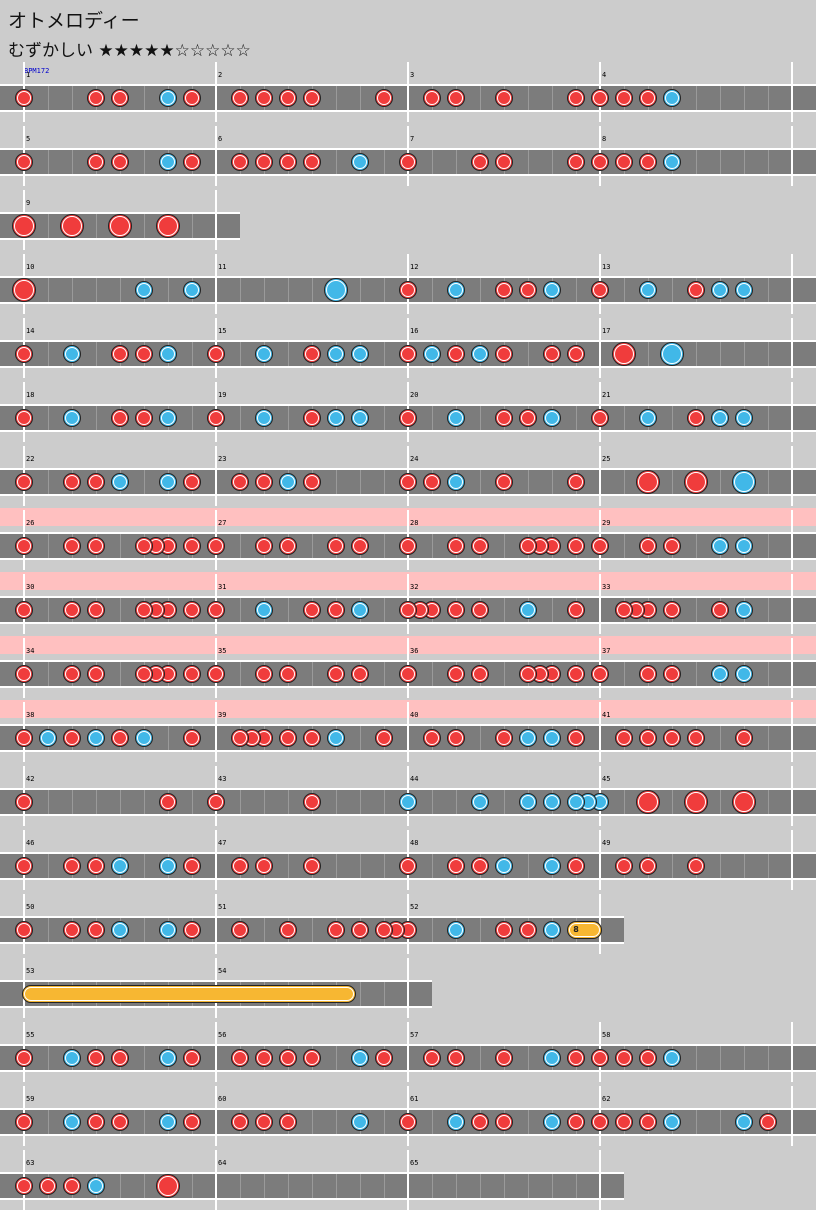 This screenshot has height=1210, width=816. Describe the element at coordinates (220, 75) in the screenshot. I see `measure-number: 2` at that location.